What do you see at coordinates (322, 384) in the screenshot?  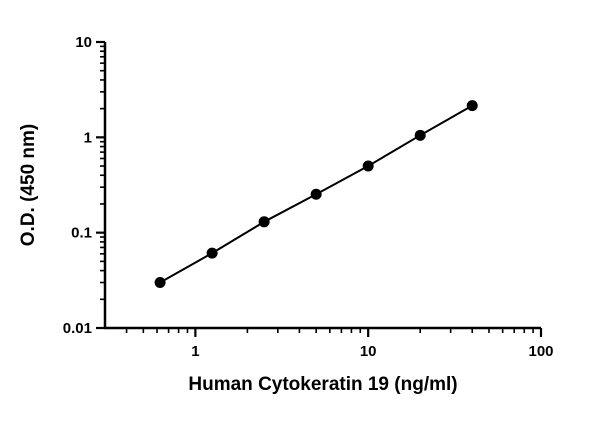 I see `x-axis-title: Human Cytokeratin 19 (ng/ml)` at bounding box center [322, 384].